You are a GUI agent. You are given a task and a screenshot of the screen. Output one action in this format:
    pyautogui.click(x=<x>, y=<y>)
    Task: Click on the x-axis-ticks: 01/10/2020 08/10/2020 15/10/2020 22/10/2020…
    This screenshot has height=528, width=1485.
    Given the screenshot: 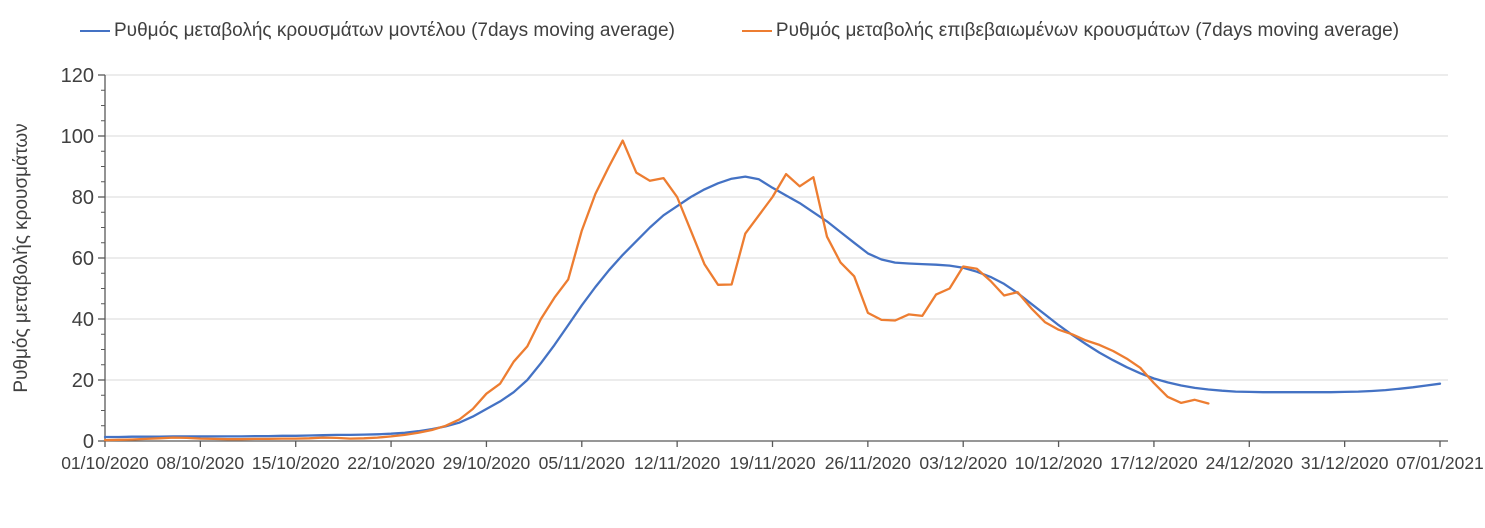 What is the action you would take?
    pyautogui.click(x=772, y=457)
    